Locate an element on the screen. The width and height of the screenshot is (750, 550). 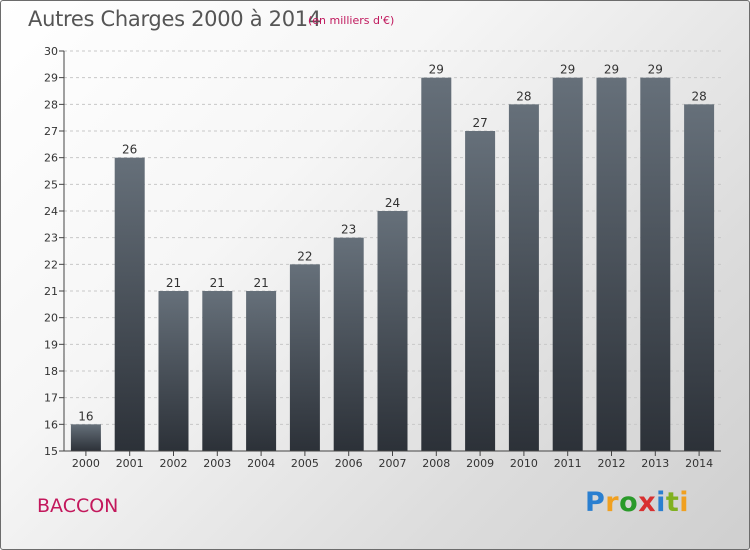
y-tick-label: 22 is located at coordinates (51, 264).